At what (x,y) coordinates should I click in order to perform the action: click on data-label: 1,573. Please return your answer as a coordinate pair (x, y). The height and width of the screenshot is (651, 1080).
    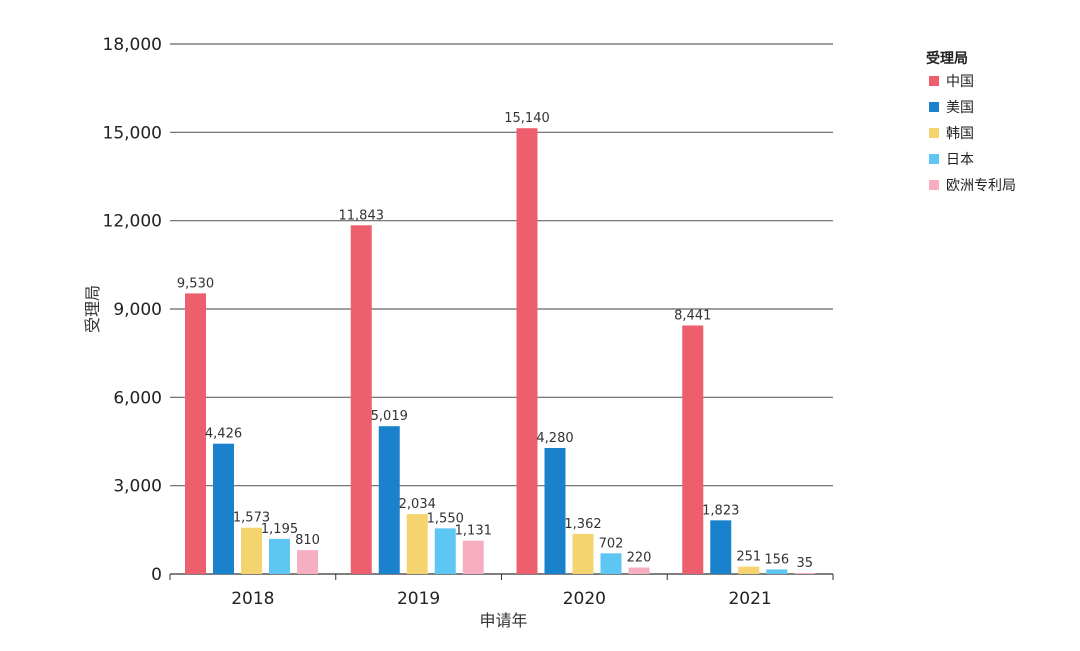
    Looking at the image, I should click on (251, 518).